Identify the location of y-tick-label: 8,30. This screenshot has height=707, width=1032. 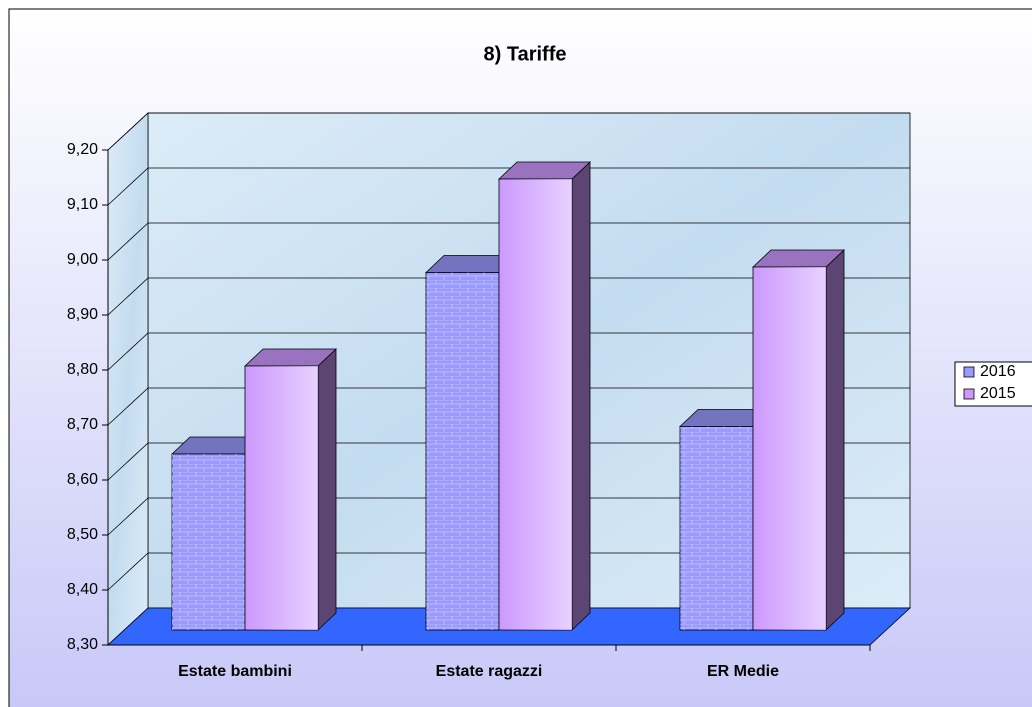
(82, 644).